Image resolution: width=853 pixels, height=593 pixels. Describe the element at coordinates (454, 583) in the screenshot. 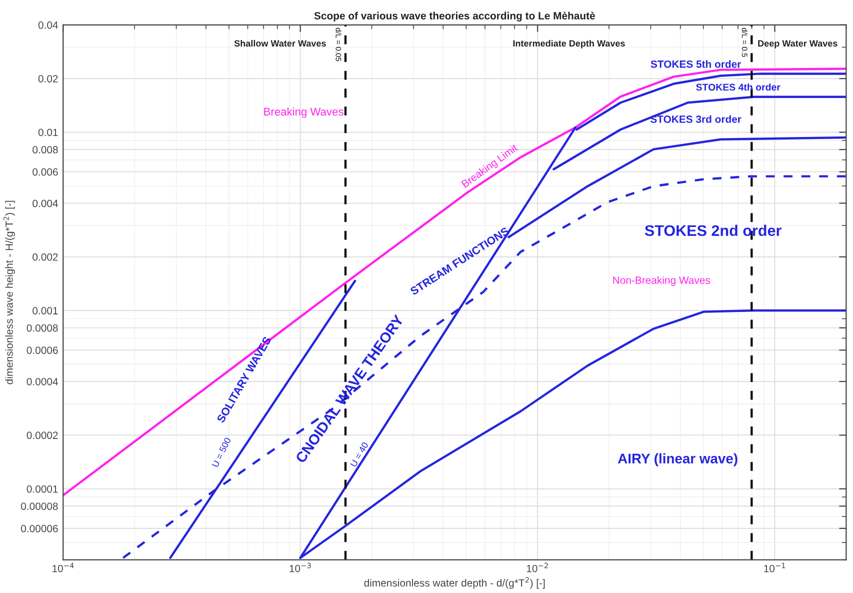

I see `x-axis-title: dimensionless water depth - d/(g*T$^{2}$) [-]` at that location.